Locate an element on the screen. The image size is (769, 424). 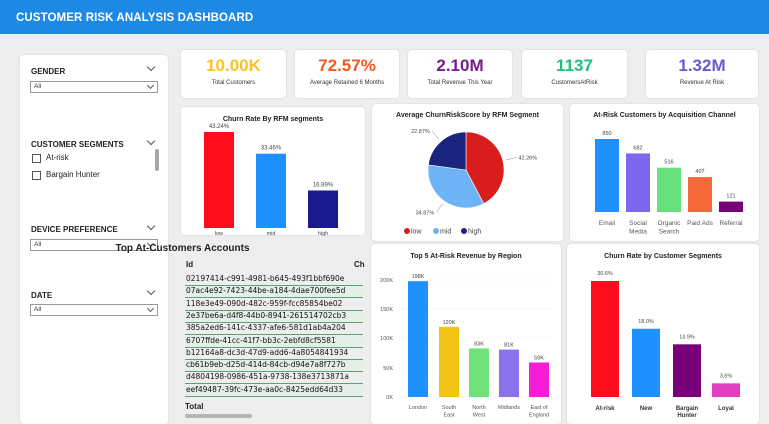
y-tick-label: 0K is located at coordinates (389, 398).